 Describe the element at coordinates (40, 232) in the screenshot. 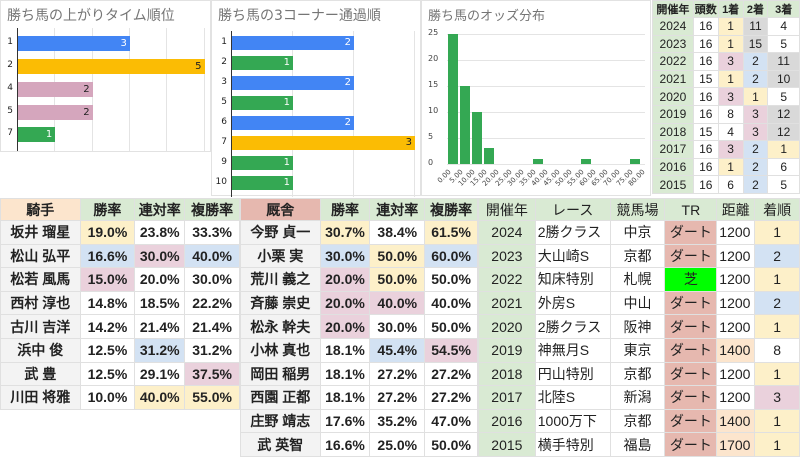

I see `table-cell: 坂井 瑠星` at that location.